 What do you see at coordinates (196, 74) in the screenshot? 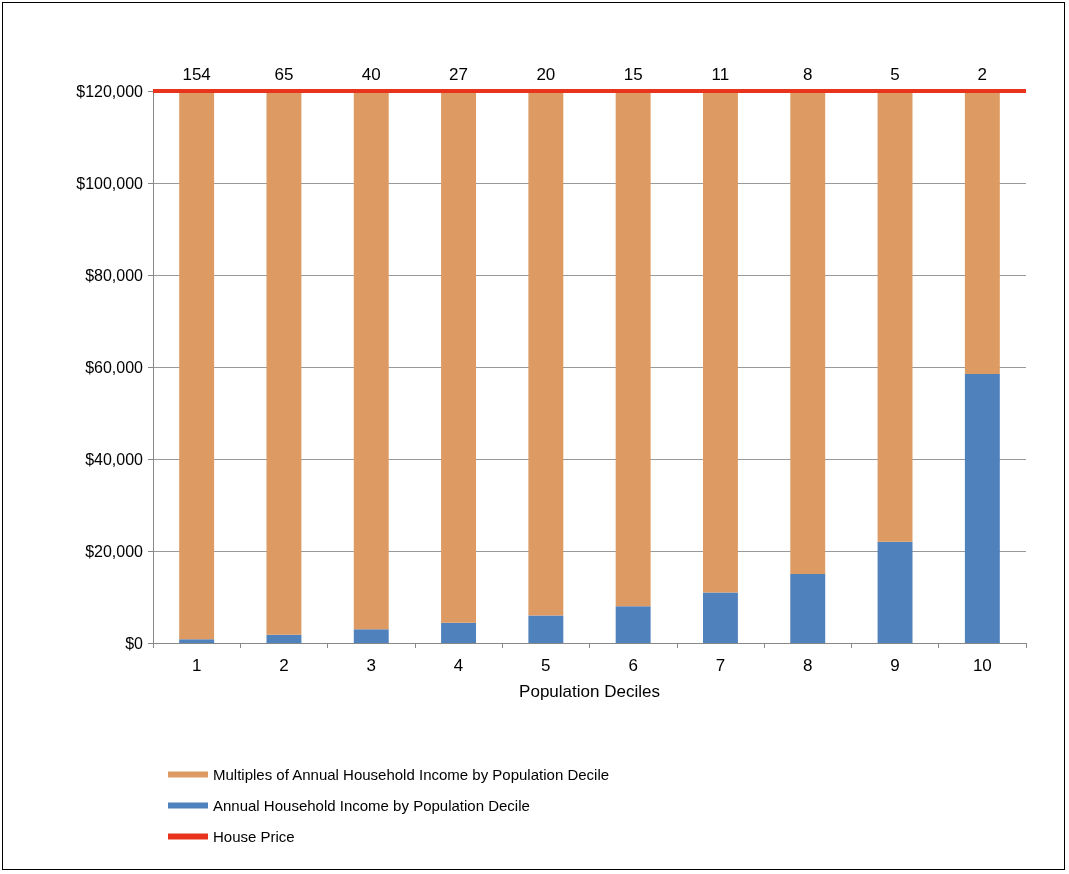
I see `annotation: 154` at bounding box center [196, 74].